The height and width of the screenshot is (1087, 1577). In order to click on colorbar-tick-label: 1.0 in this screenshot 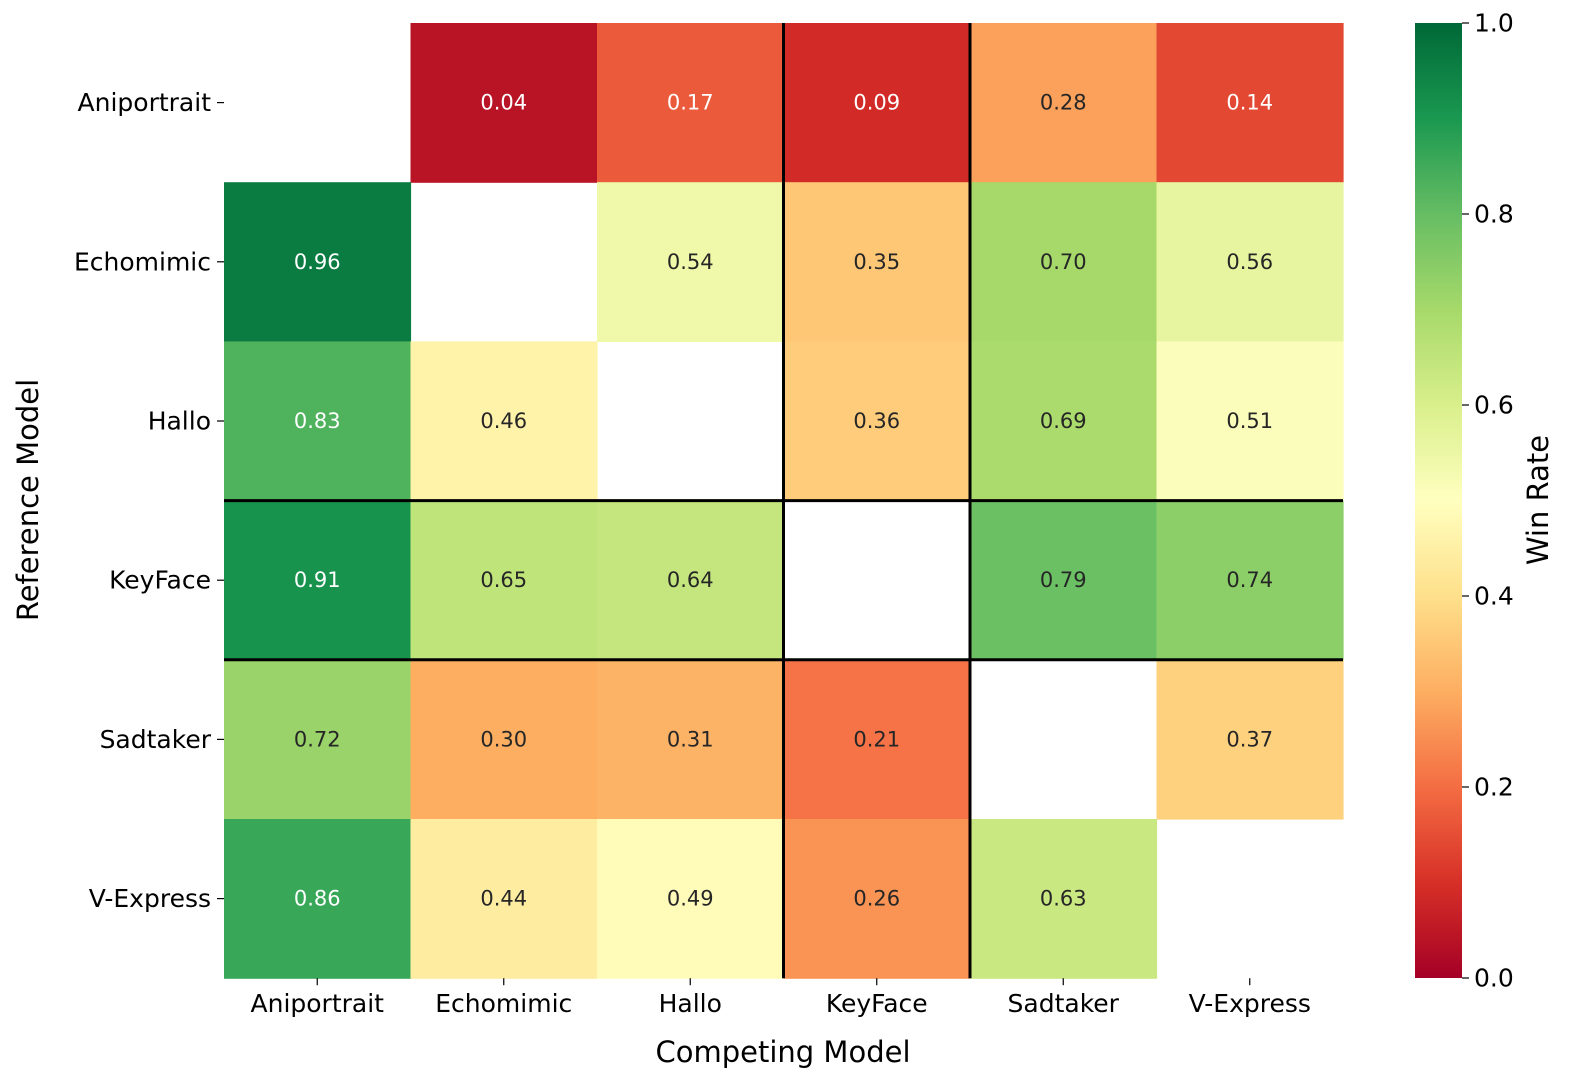, I will do `click(1494, 23)`.